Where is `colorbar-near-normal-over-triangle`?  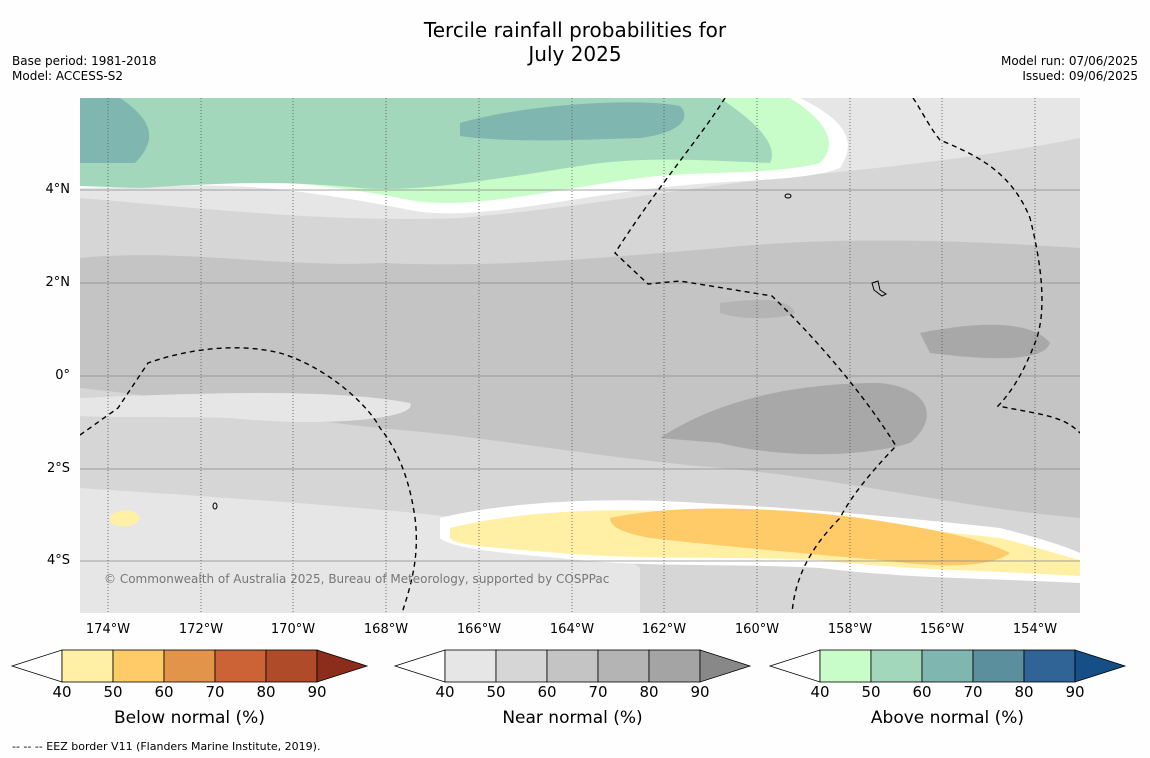
colorbar-near-normal-over-triangle is located at coordinates (725, 666).